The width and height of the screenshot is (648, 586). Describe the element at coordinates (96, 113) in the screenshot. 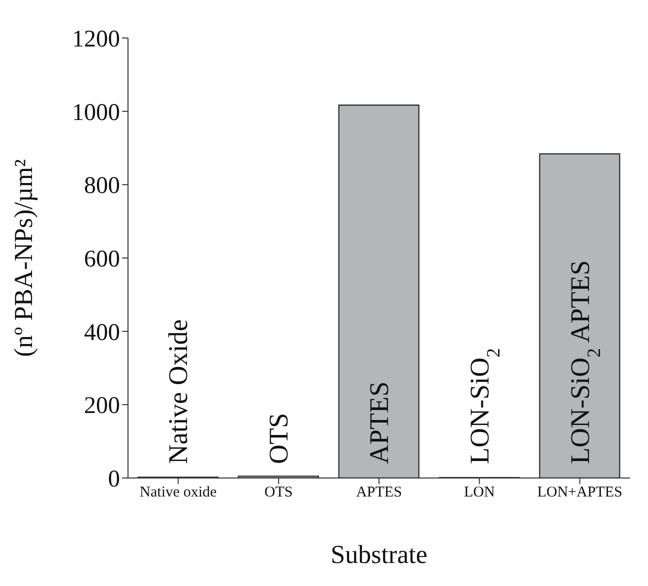

I see `y-tick-label: 1000` at that location.